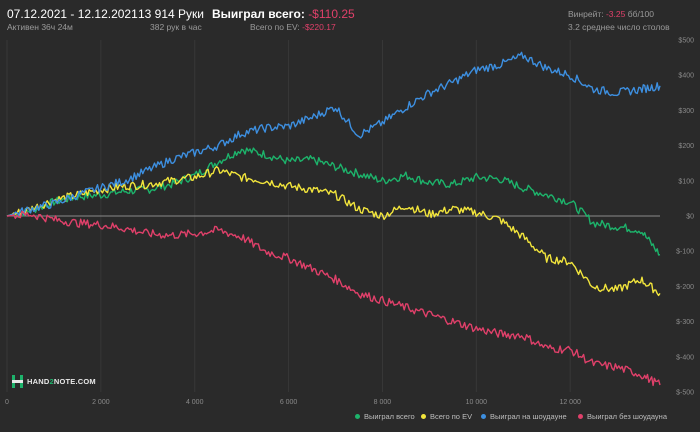 This screenshot has width=700, height=432. Describe the element at coordinates (686, 111) in the screenshot. I see `y-tick-label: $300` at that location.